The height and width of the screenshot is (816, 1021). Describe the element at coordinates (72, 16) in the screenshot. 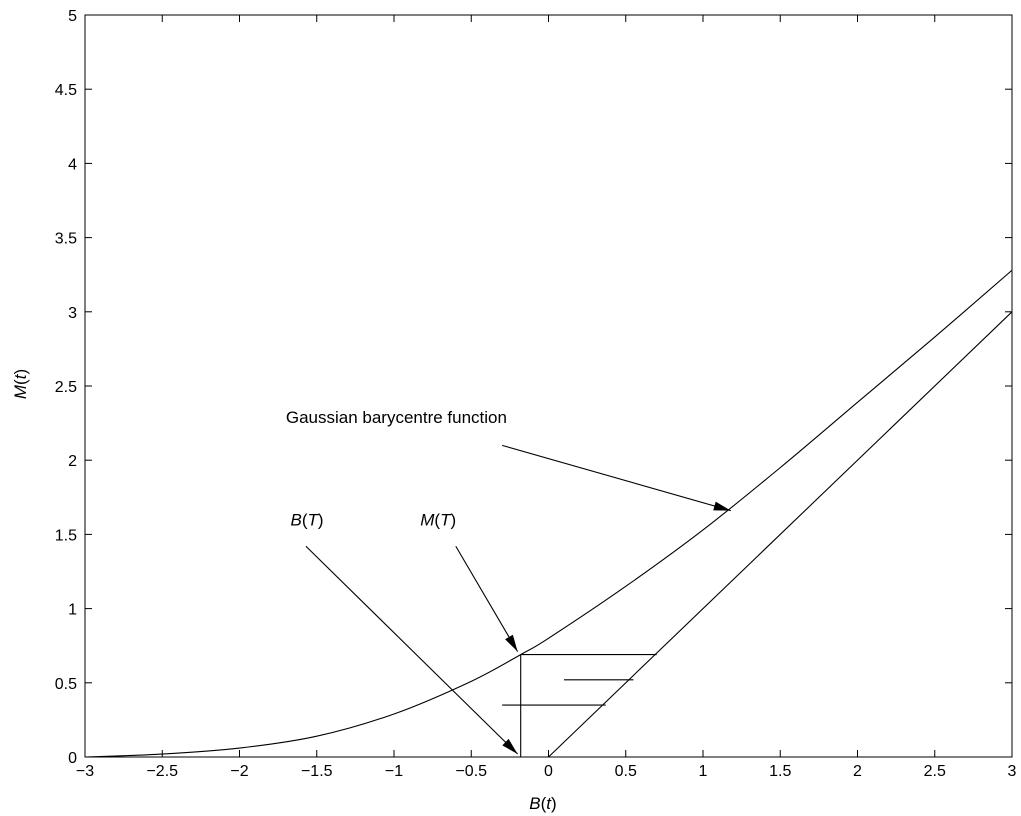

I see `y-tick-label: 5` at that location.